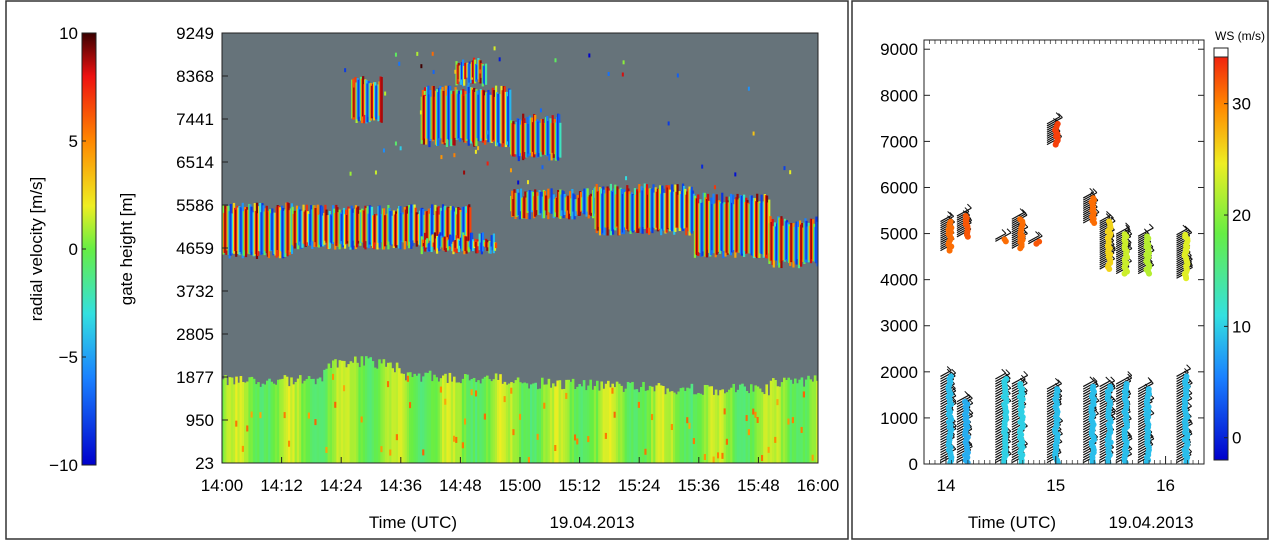 The image size is (1273, 547). Describe the element at coordinates (639, 485) in the screenshot. I see `time-tick-label: 15:24` at that location.